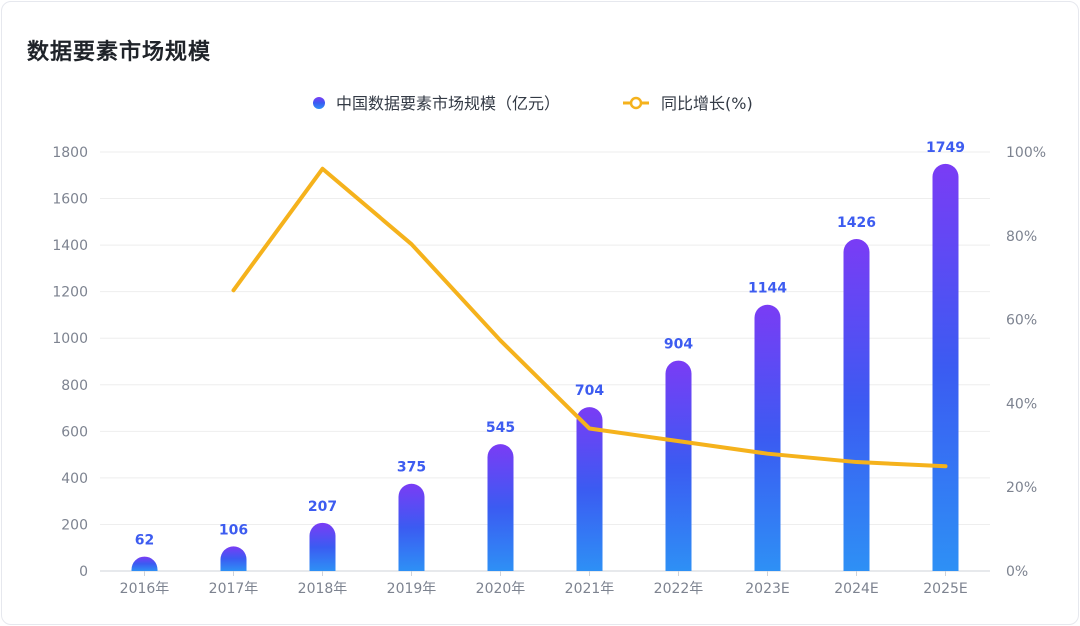 The height and width of the screenshot is (626, 1080). Describe the element at coordinates (767, 289) in the screenshot. I see `bar-value-label: 1144` at that location.